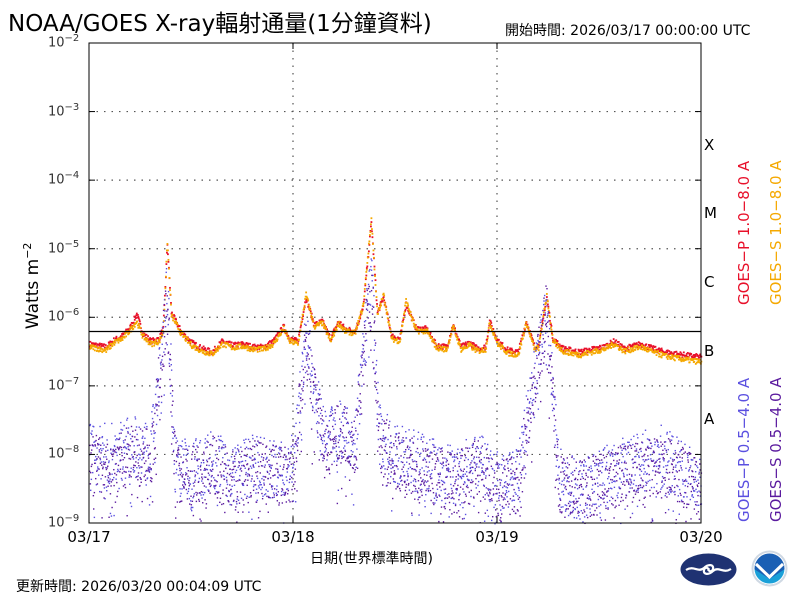  Describe the element at coordinates (64, 453) in the screenshot. I see `y-tick-label: 10⁻⁸` at that location.